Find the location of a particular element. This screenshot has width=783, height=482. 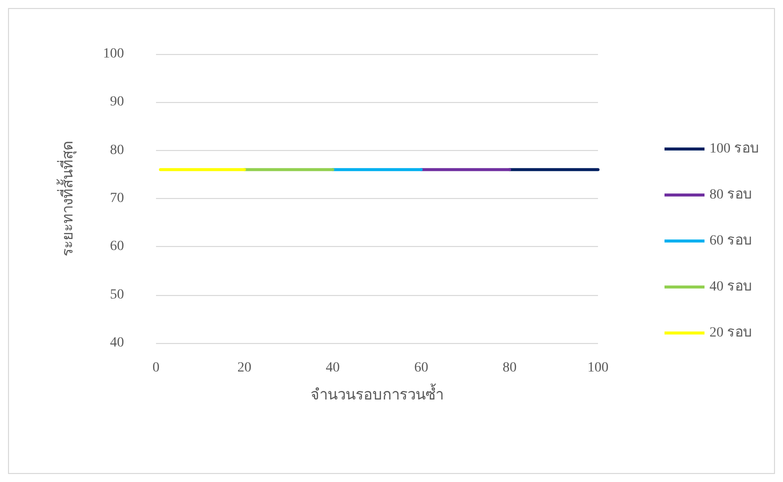

y-tick-label: 90 is located at coordinates (117, 102).